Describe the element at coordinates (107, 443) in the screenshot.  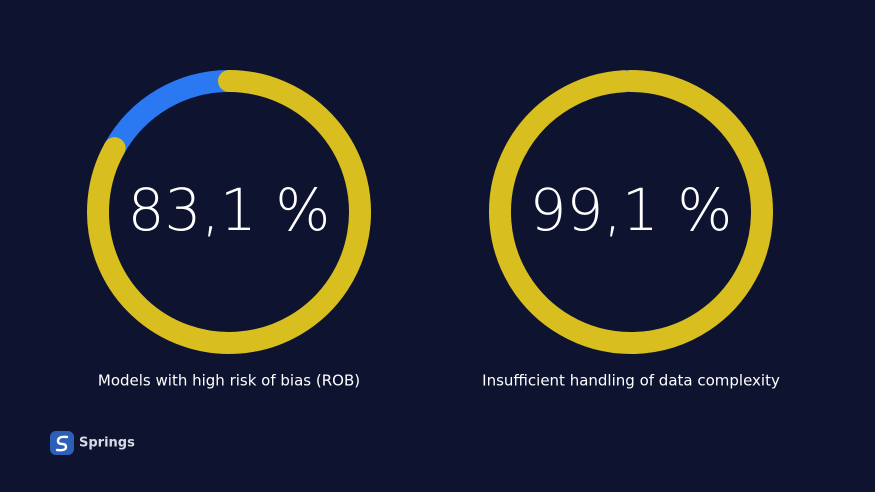
I see `brand-name: Springs` at that location.